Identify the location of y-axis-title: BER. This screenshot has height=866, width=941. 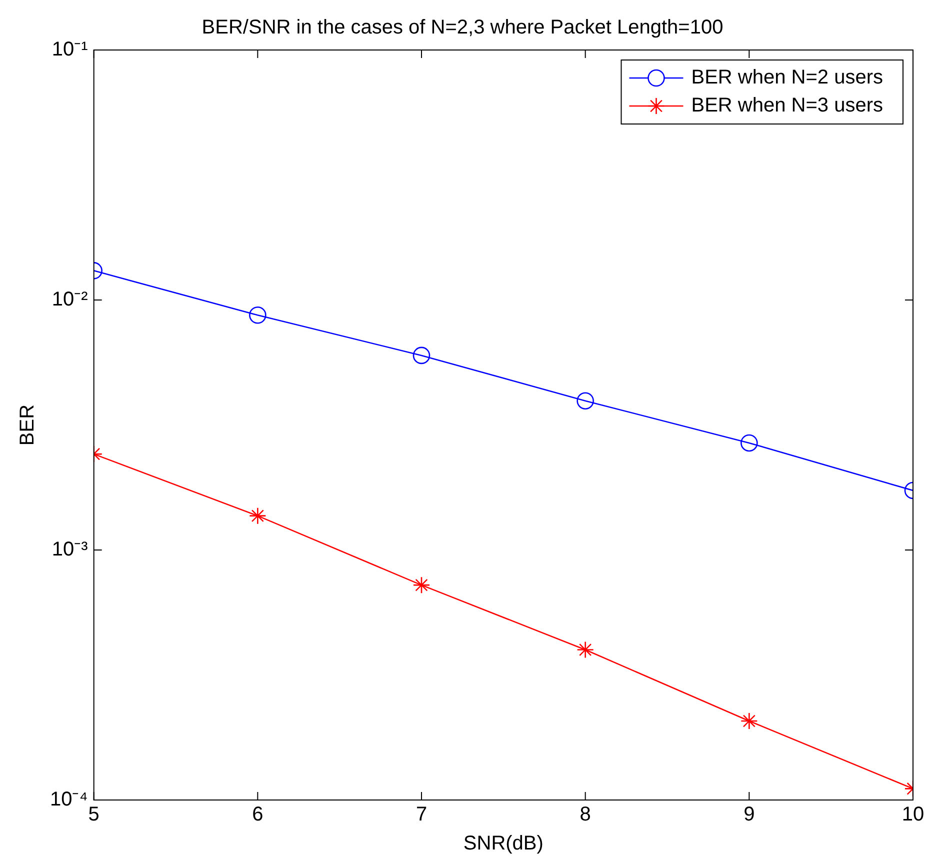
(27, 425).